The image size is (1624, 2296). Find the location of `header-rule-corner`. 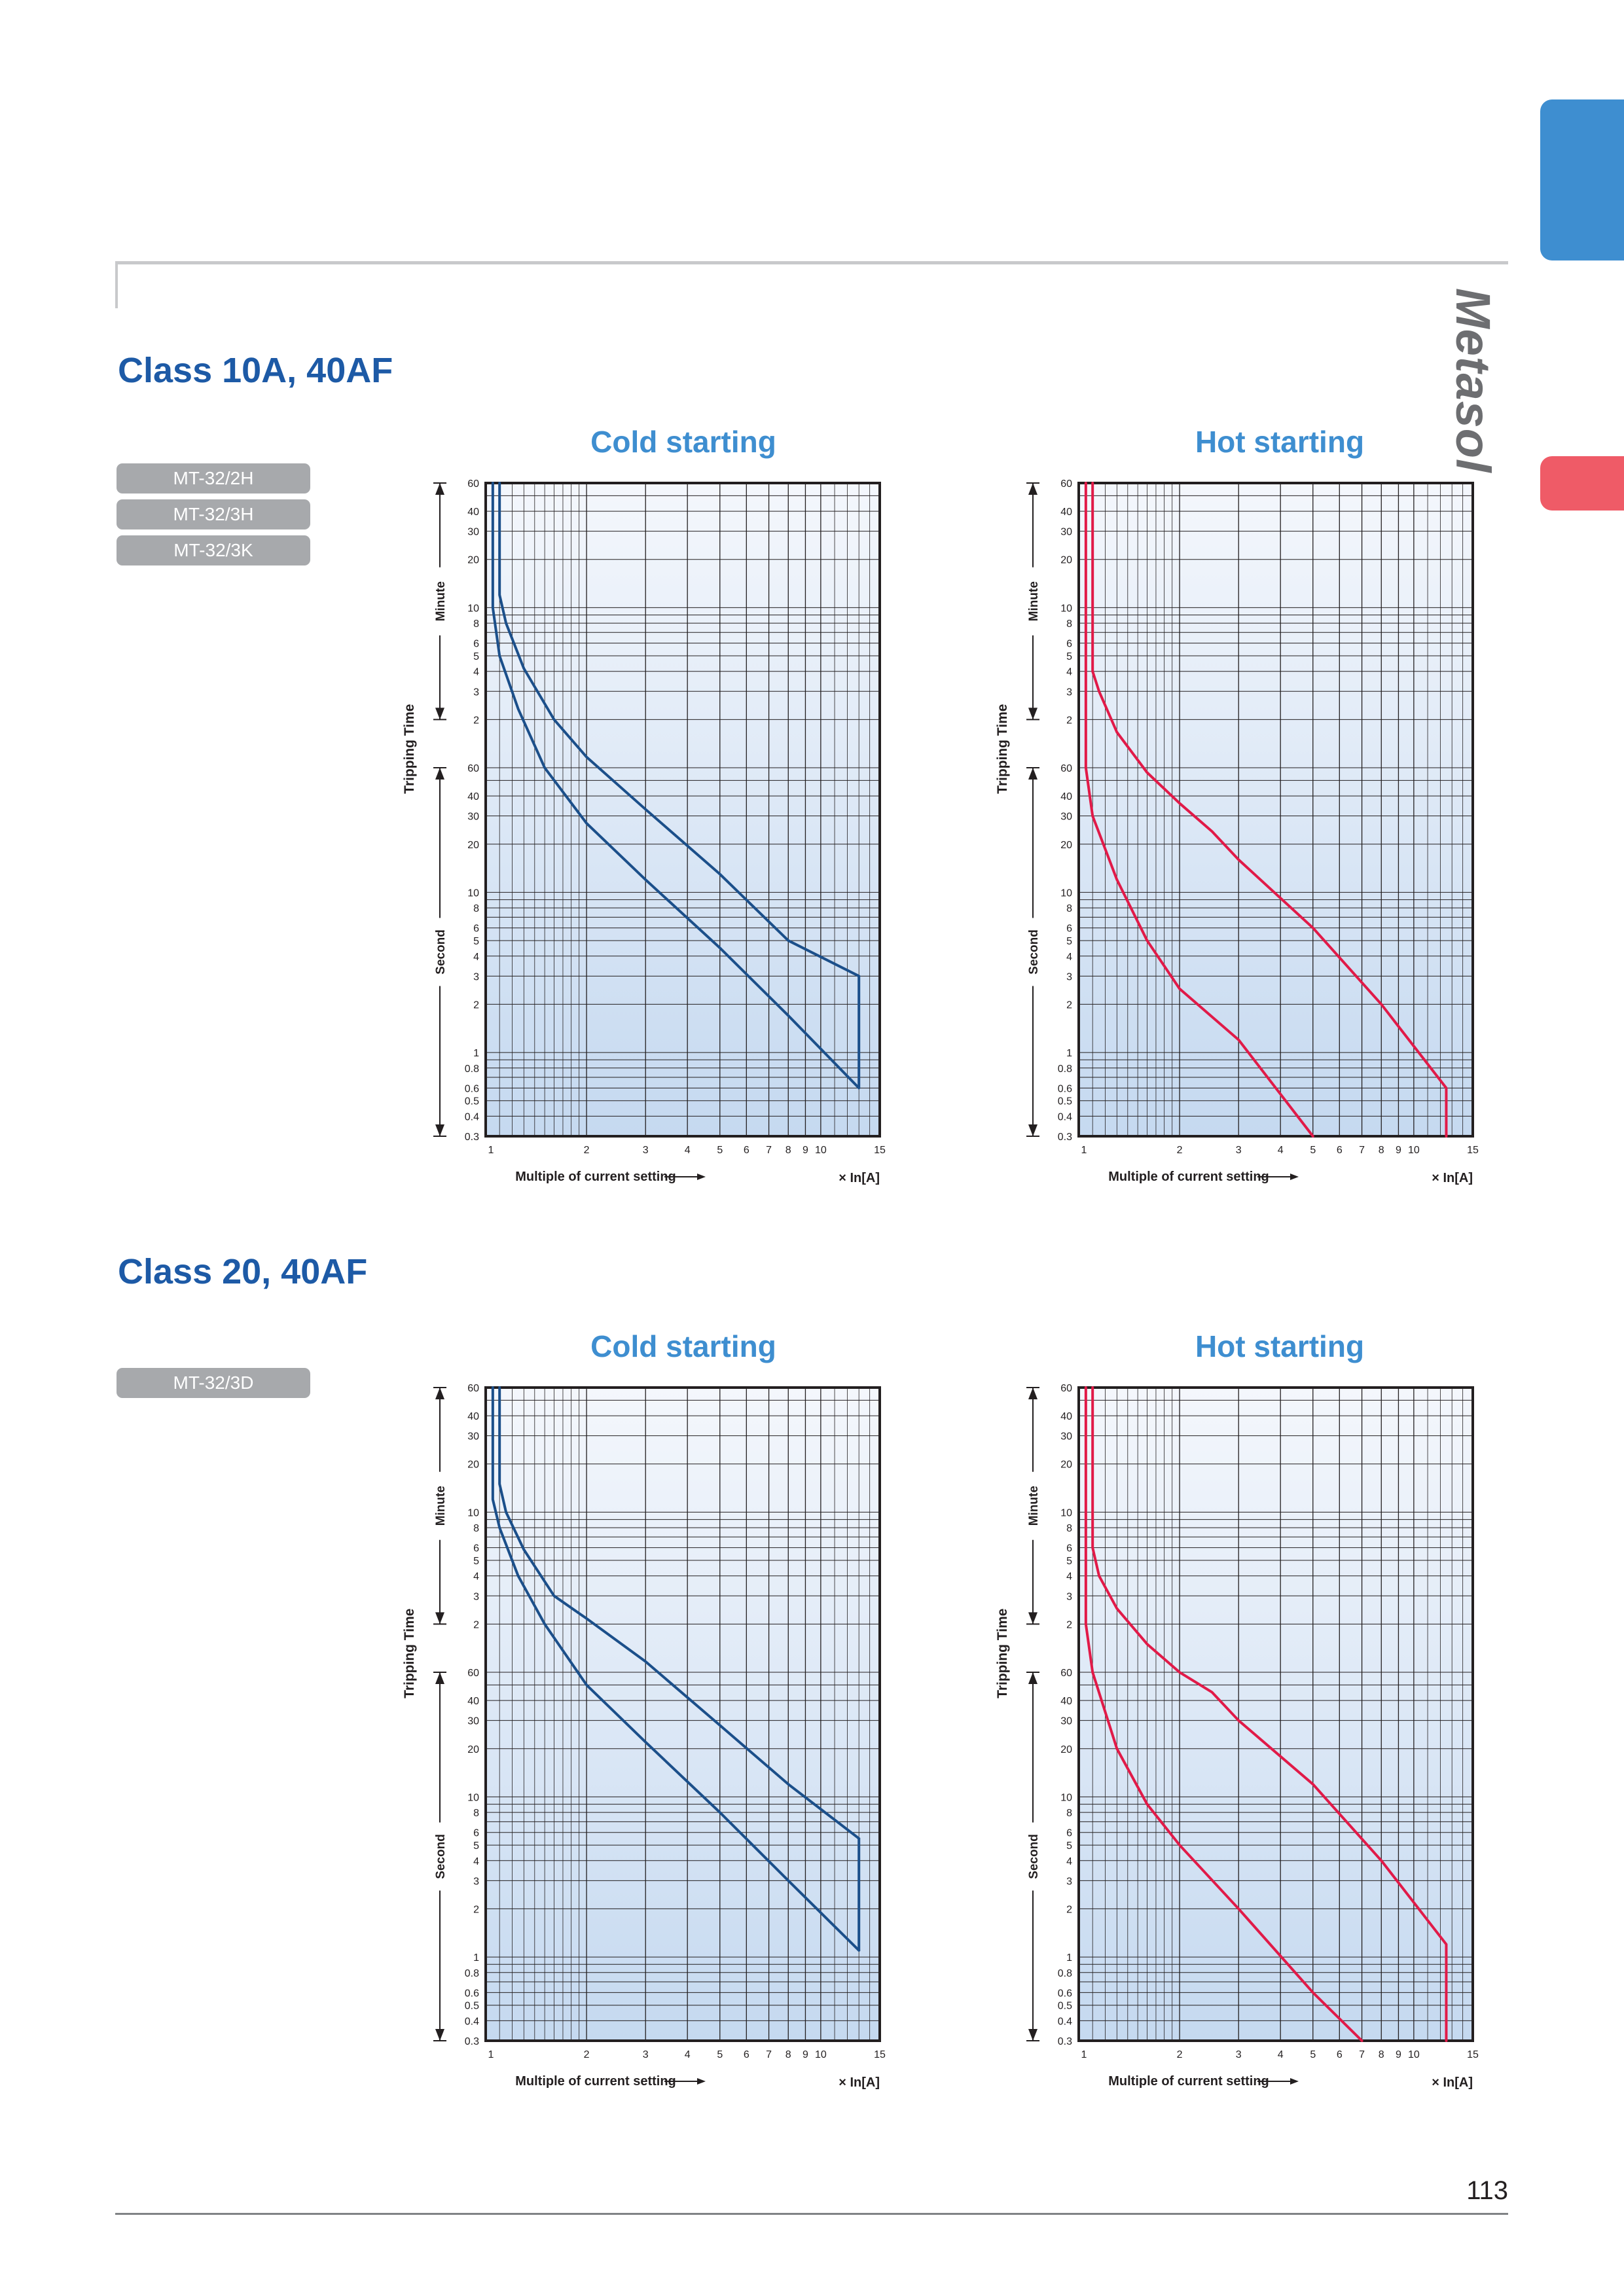

header-rule-corner is located at coordinates (116, 284).